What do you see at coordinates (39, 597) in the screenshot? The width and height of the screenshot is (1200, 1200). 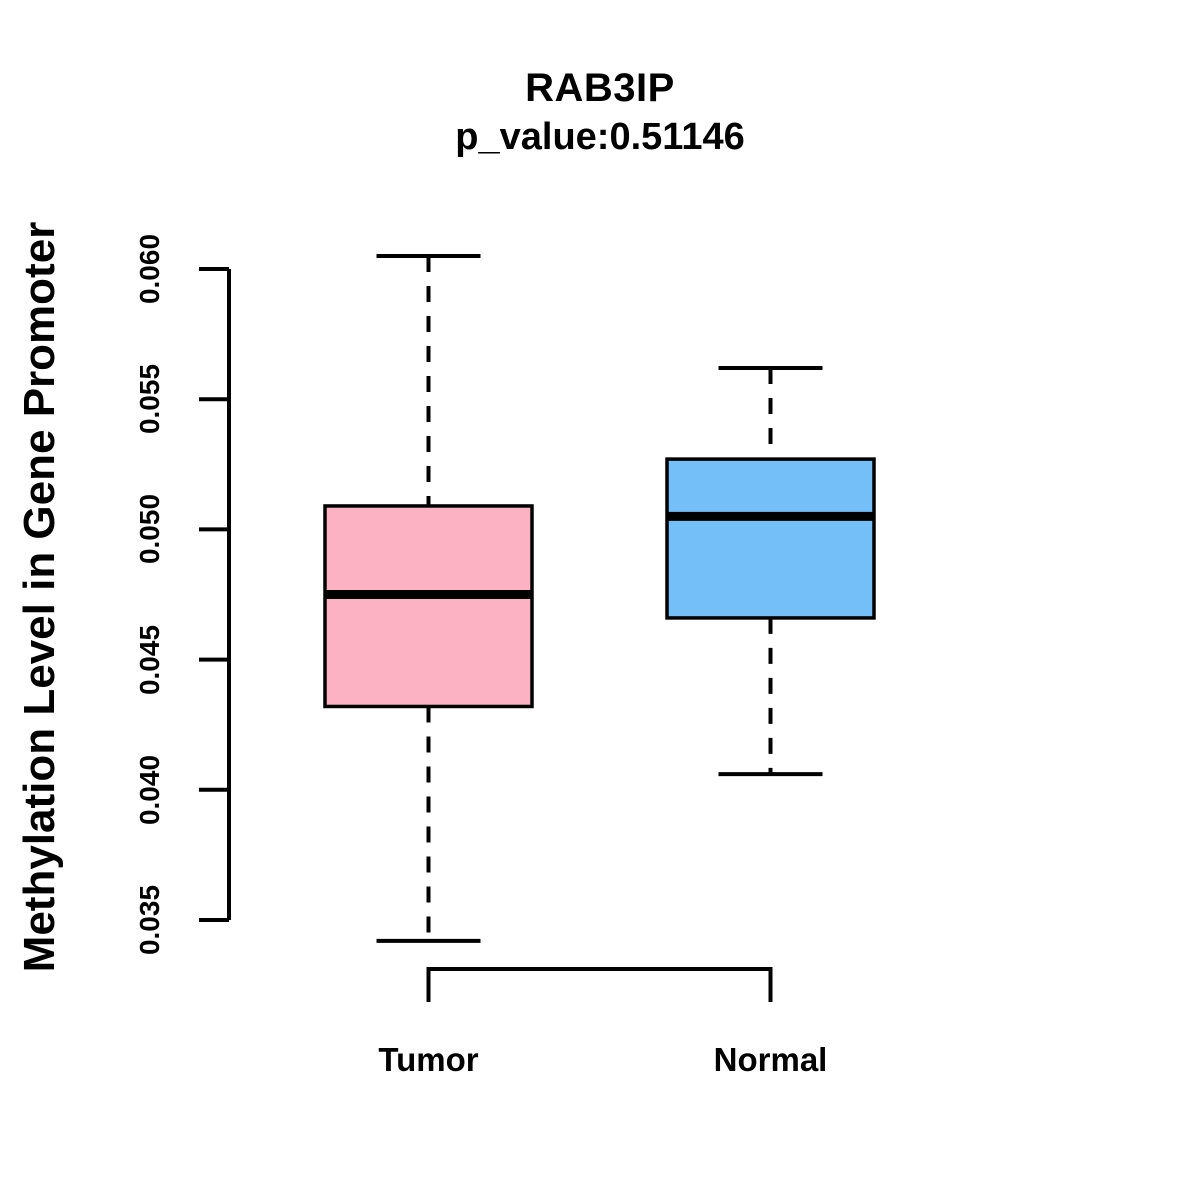 I see `y-axis-label: Methylation Level in Gene Promoter` at bounding box center [39, 597].